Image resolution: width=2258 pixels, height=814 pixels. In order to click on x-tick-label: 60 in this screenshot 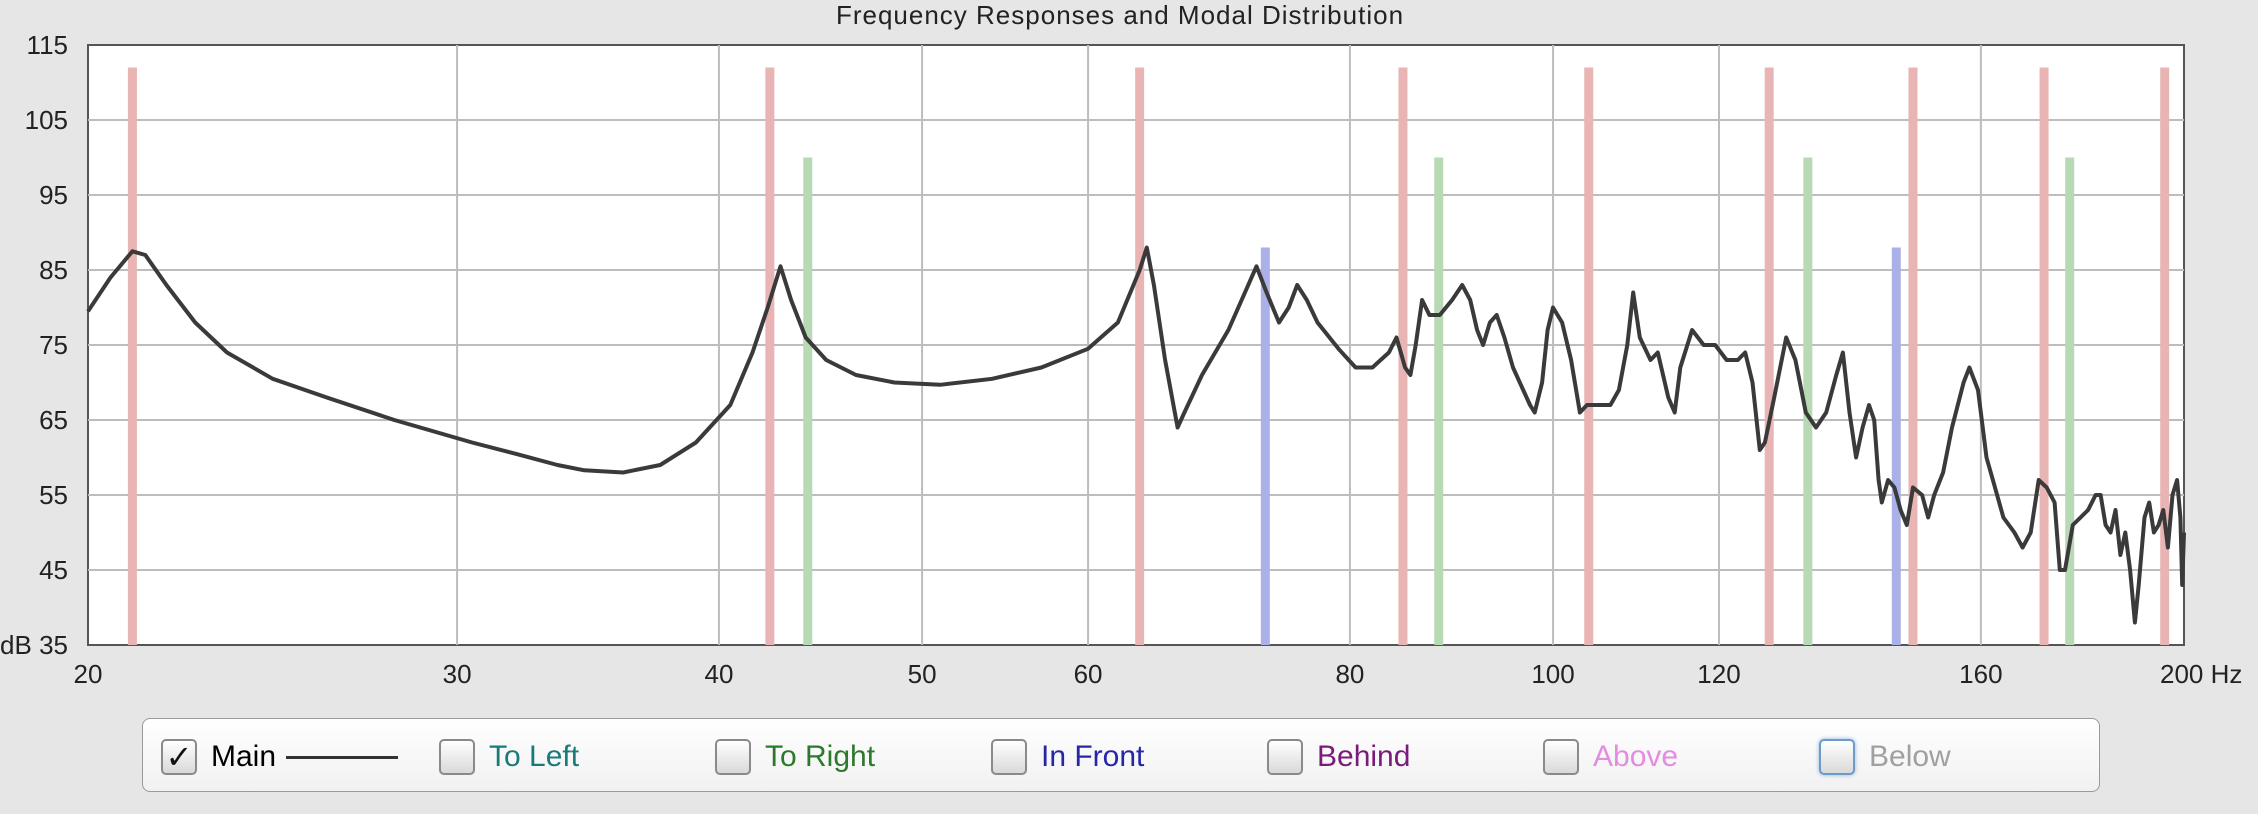, I will do `click(1088, 674)`.